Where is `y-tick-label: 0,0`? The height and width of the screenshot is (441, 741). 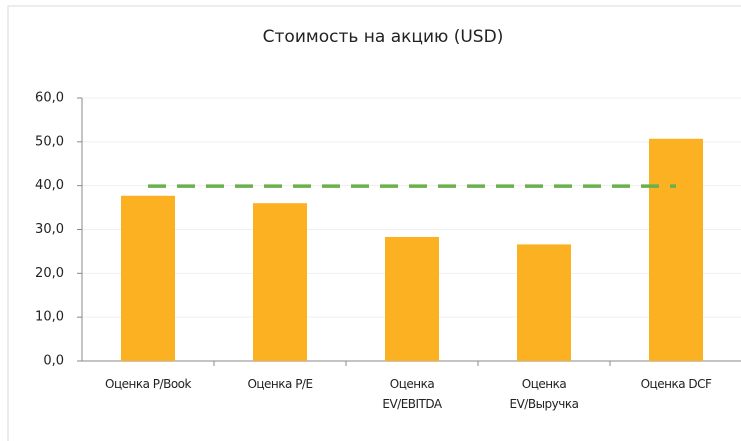 y-tick-label: 0,0 is located at coordinates (53, 361).